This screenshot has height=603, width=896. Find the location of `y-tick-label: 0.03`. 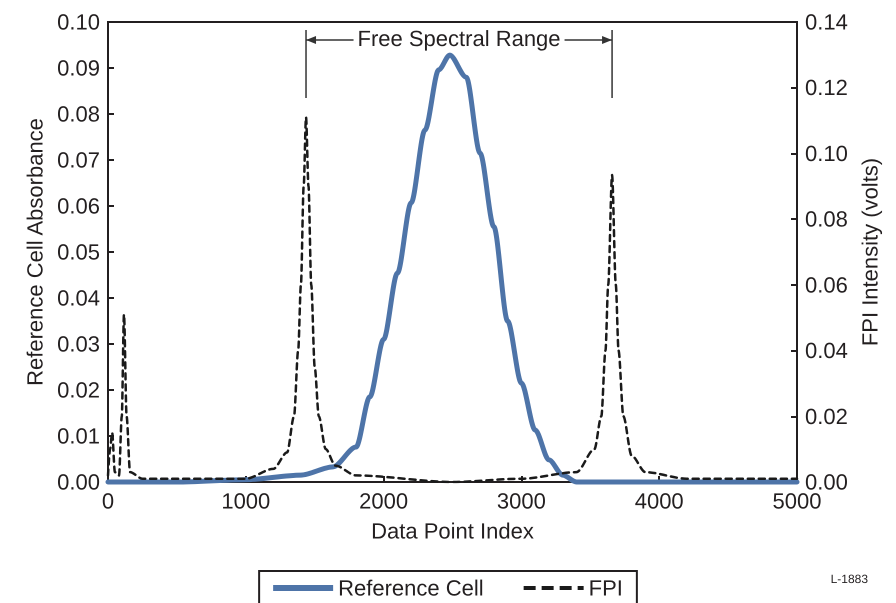

y-tick-label: 0.03 is located at coordinates (78, 344).